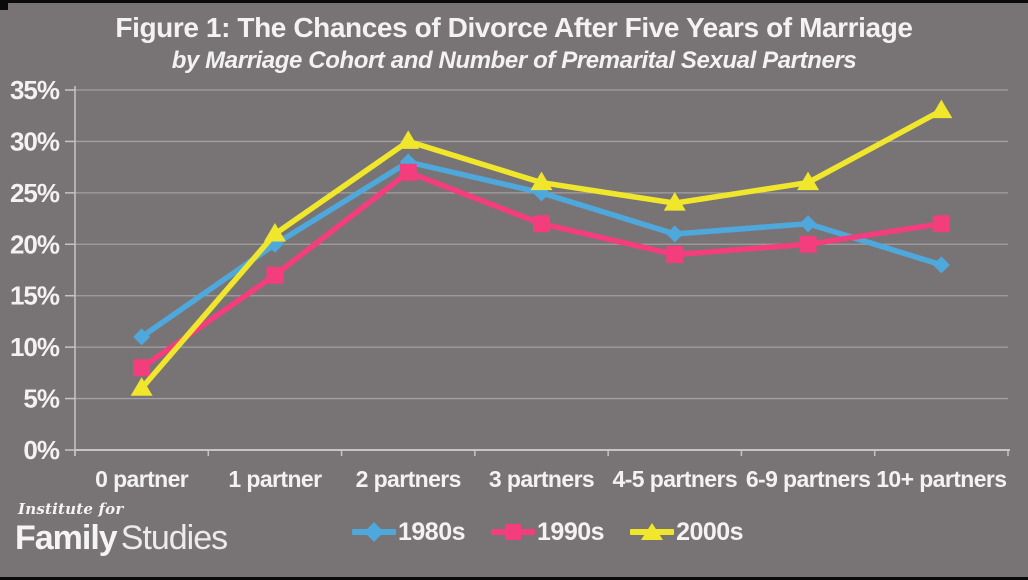 Image resolution: width=1028 pixels, height=580 pixels. Describe the element at coordinates (35, 347) in the screenshot. I see `y-tick-label: 10%` at that location.